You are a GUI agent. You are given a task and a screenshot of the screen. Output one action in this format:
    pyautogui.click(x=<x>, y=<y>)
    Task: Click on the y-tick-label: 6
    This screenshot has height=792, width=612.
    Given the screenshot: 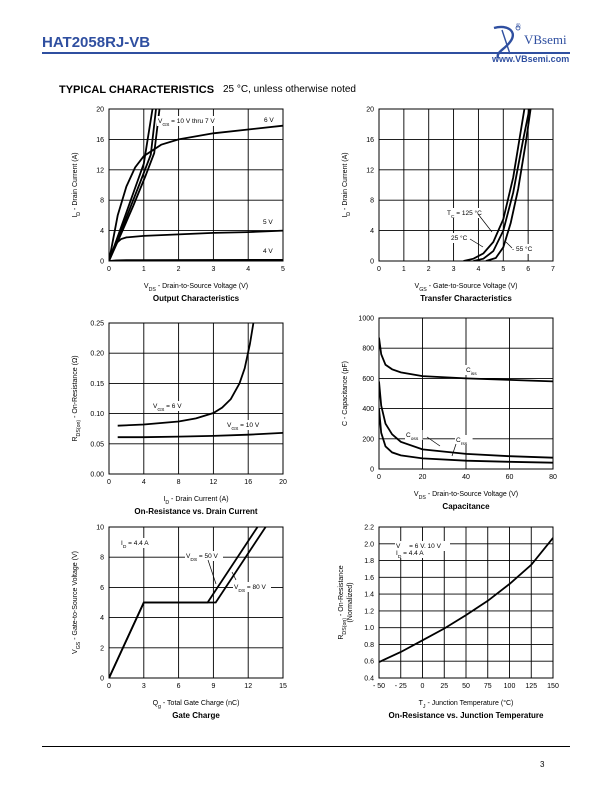 What is the action you would take?
    pyautogui.click(x=102, y=588)
    